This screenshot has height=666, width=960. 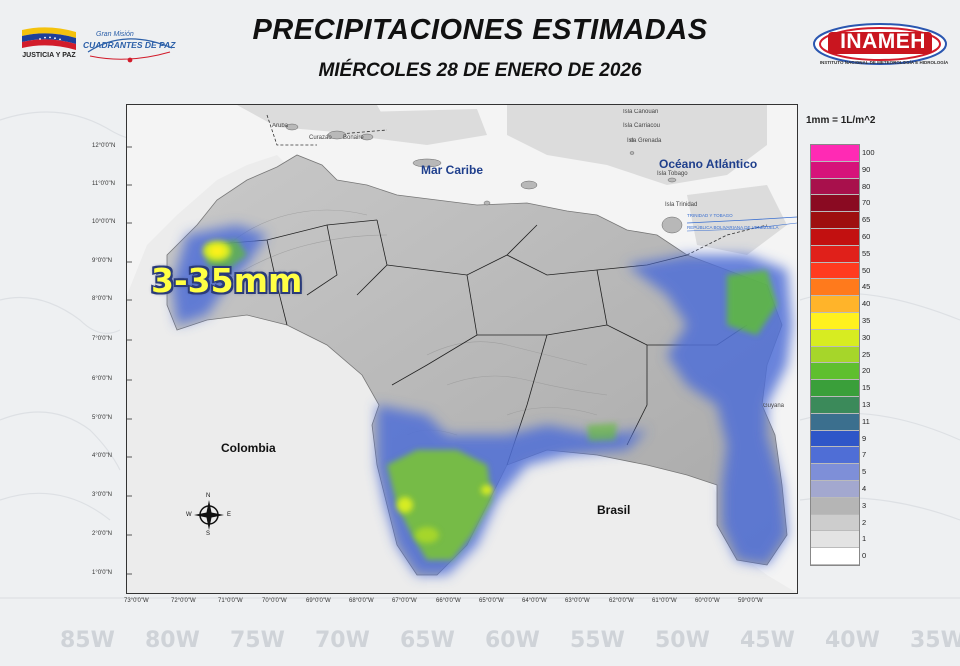 What do you see at coordinates (208, 496) in the screenshot?
I see `compass-n-label: N` at bounding box center [208, 496].